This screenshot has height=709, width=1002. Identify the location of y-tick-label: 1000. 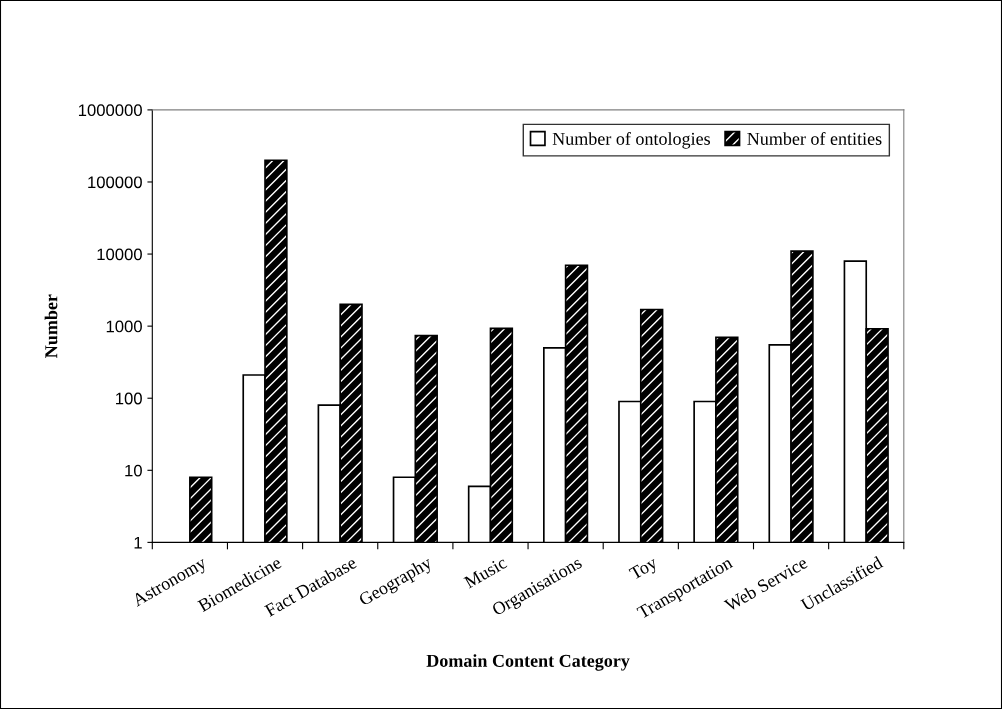
(124, 326).